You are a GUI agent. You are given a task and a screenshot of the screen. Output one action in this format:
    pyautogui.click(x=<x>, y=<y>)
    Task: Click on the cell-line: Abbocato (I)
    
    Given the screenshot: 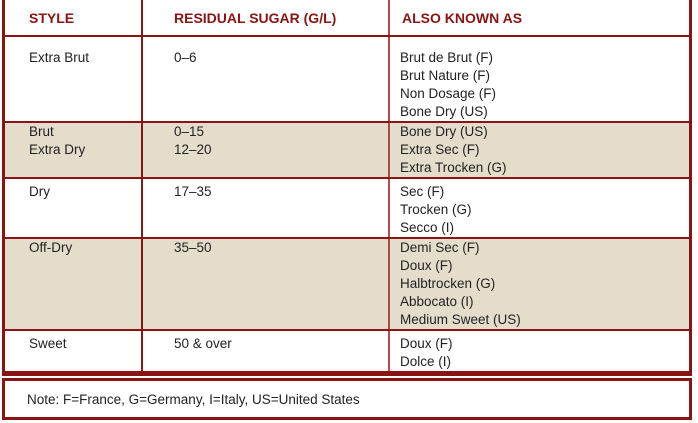 What is the action you would take?
    pyautogui.click(x=437, y=301)
    